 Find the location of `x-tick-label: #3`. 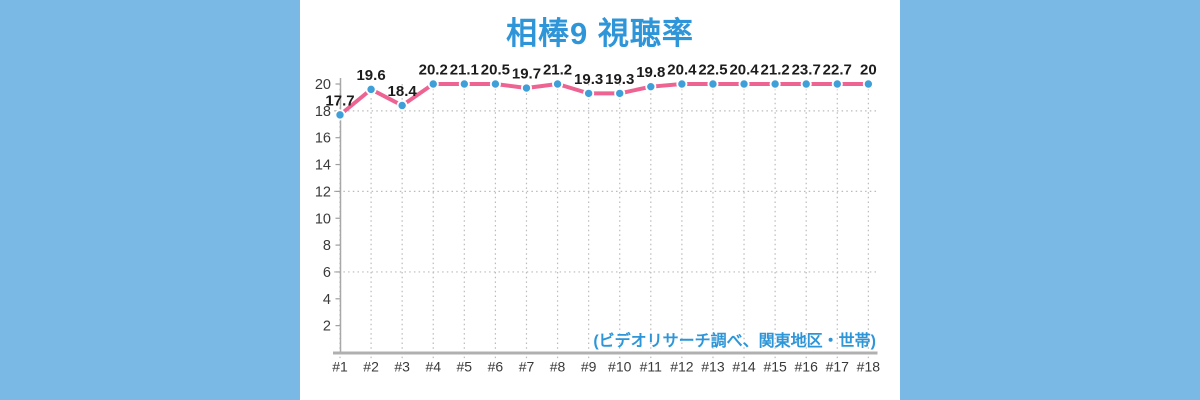

x-tick-label: #3 is located at coordinates (402, 367).